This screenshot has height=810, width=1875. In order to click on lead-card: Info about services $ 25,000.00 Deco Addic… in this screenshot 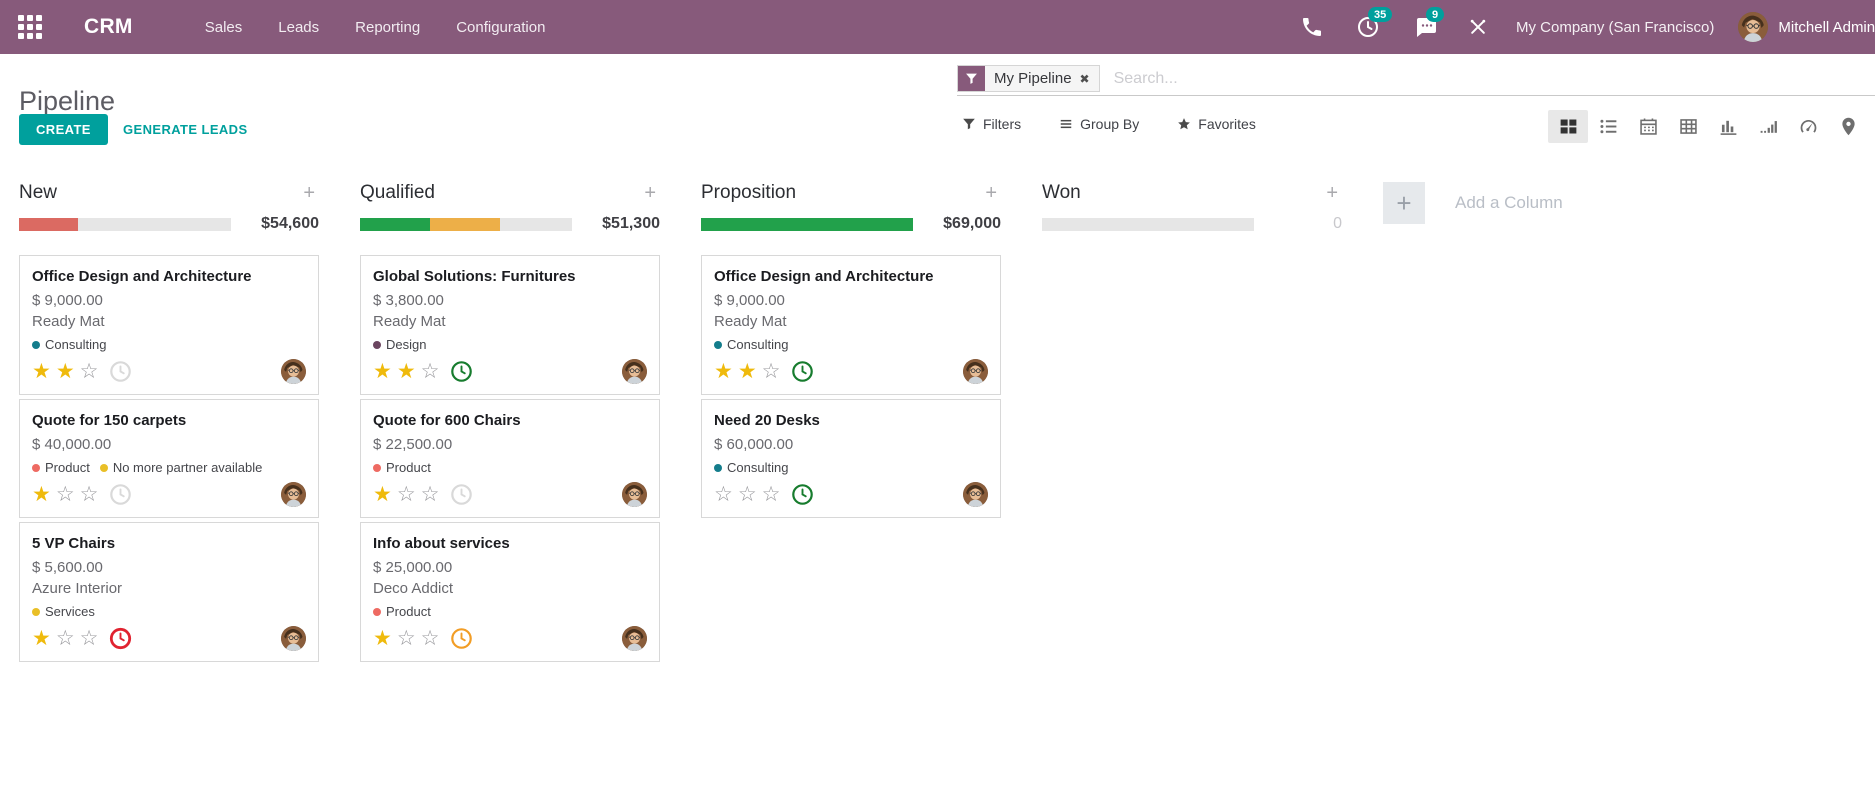, I will do `click(510, 592)`.